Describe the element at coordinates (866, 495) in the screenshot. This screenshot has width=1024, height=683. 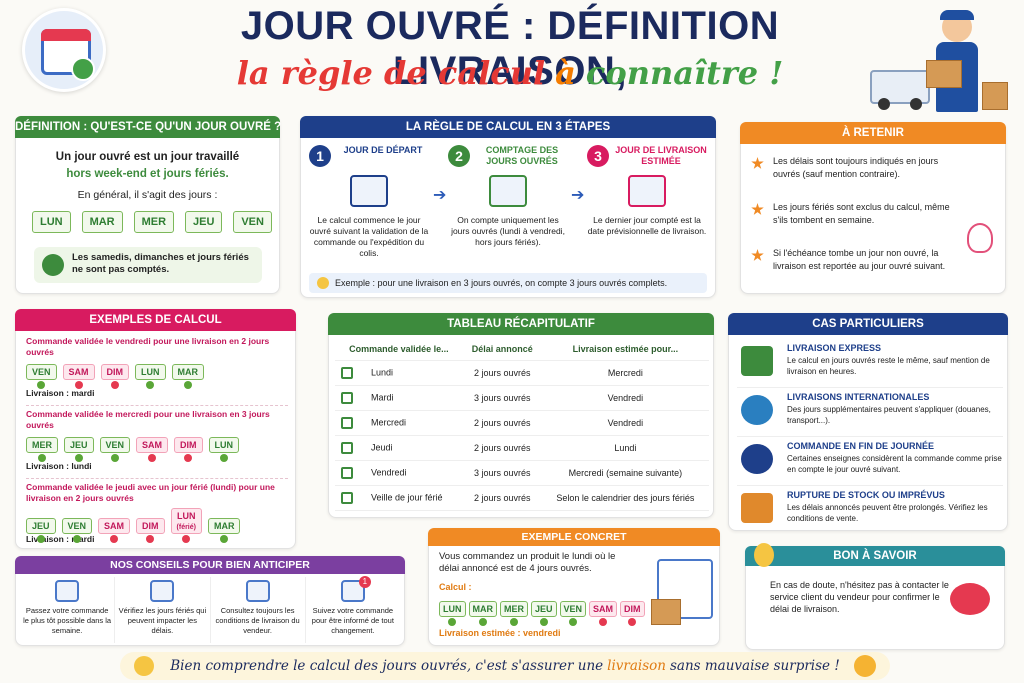
I see `case-title: RUPTURE DE STOCK OU IMPRÉVUS` at that location.